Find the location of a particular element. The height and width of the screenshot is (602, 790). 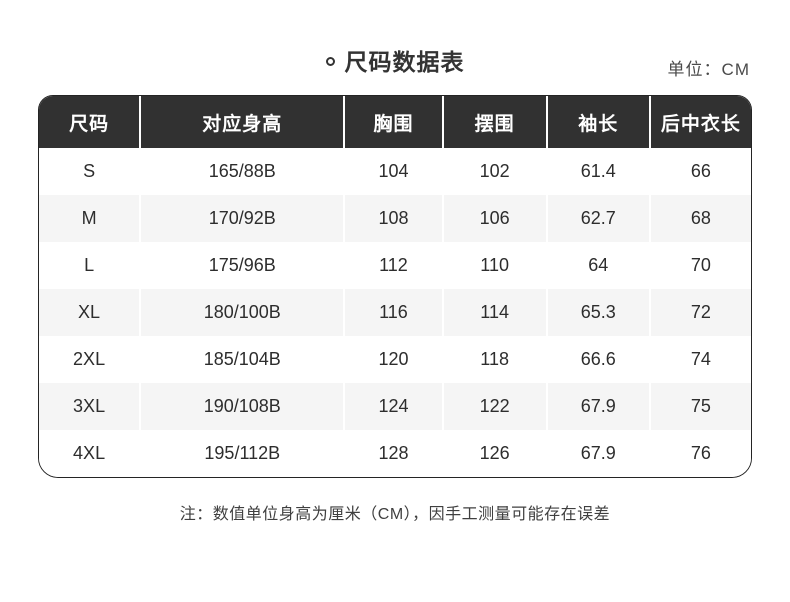

col-header-height: 对应身高 is located at coordinates (242, 122).